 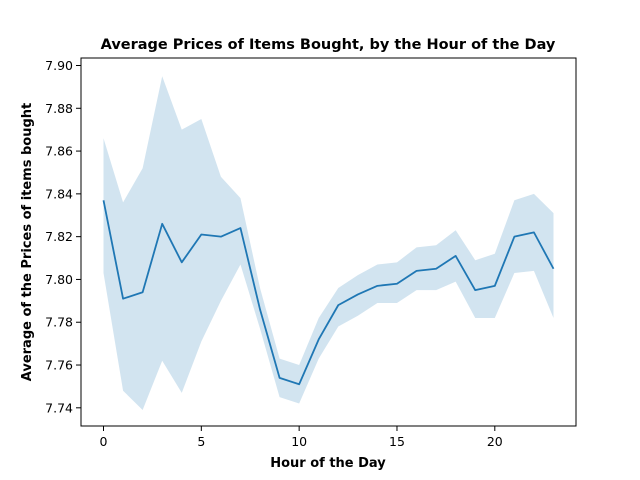 What do you see at coordinates (104, 441) in the screenshot?
I see `x-tick-label: 0` at bounding box center [104, 441].